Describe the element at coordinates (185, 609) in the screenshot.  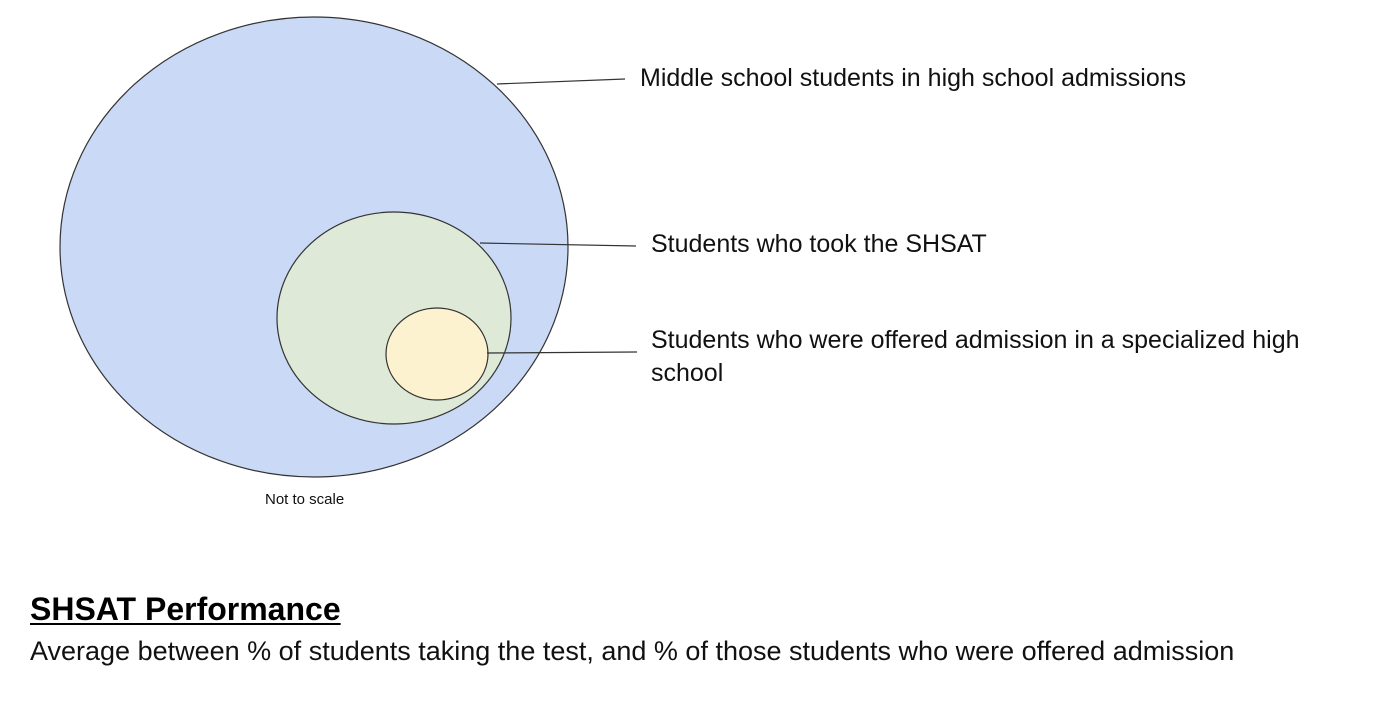
I see `section-title: SHSAT Performance` at that location.